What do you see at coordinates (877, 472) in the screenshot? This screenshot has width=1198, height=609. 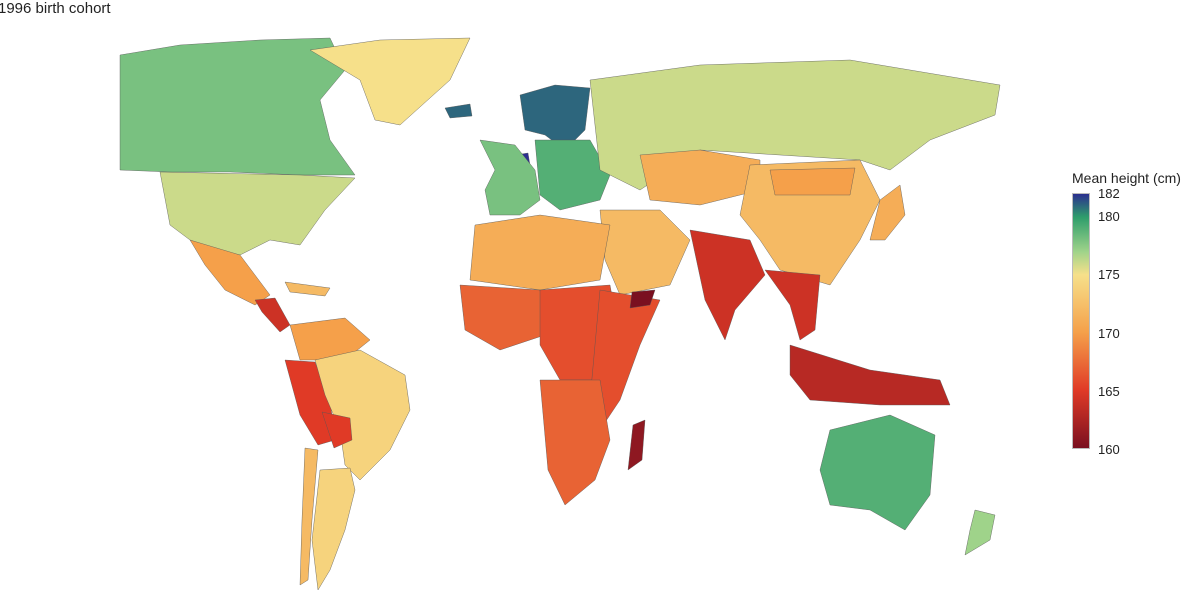 I see `region-australia` at bounding box center [877, 472].